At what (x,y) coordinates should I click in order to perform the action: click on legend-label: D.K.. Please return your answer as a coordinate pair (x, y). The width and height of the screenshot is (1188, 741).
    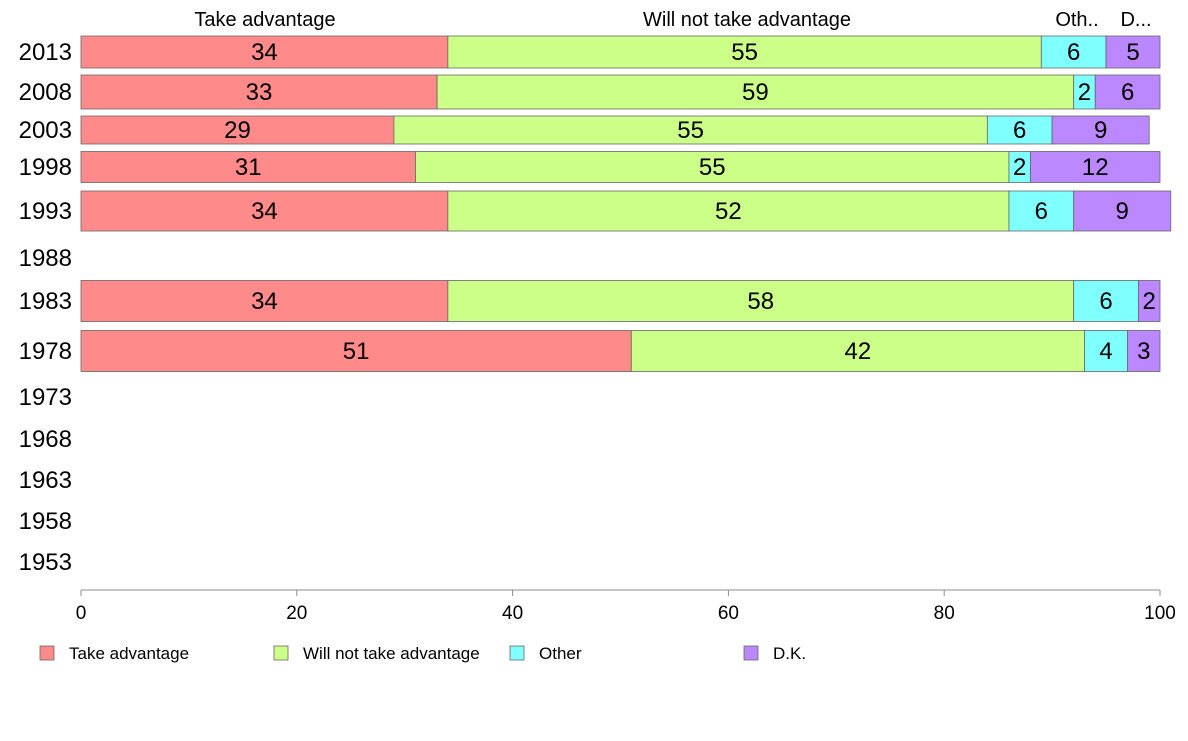
    Looking at the image, I should click on (789, 653).